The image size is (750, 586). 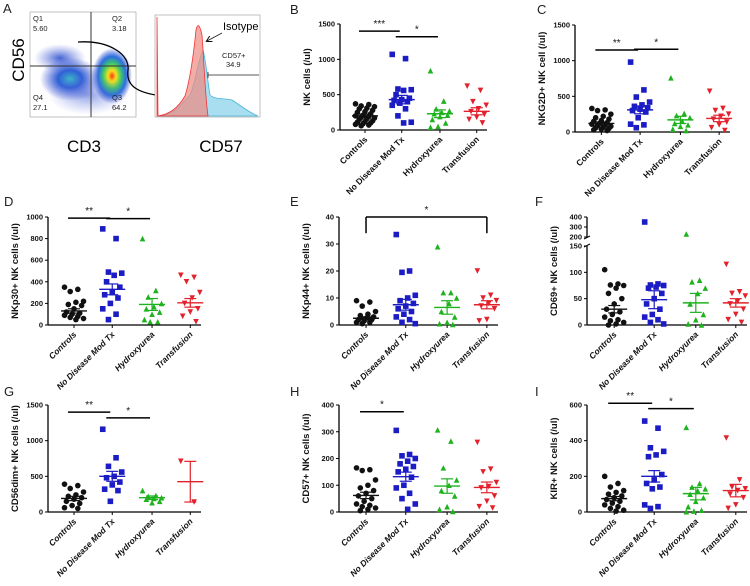 What do you see at coordinates (15, 271) in the screenshot?
I see `y-axis-label: NKp30+ NK cells (/ul)` at bounding box center [15, 271].